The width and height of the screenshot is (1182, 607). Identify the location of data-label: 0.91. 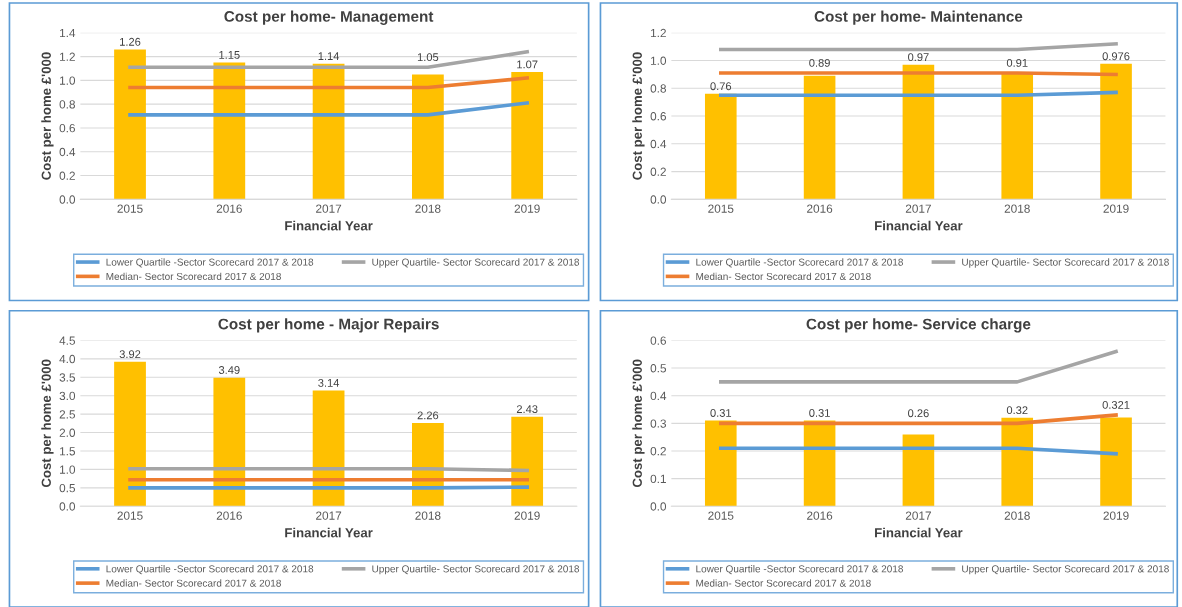
(1017, 62).